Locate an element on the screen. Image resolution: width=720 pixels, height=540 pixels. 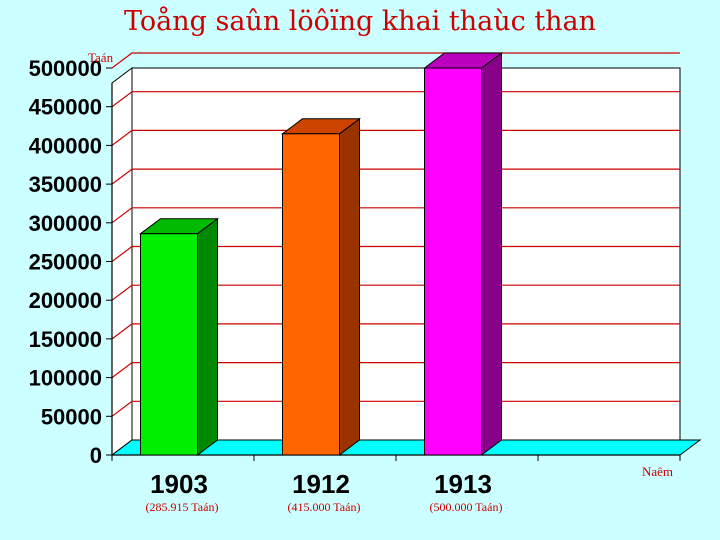
x-tick-label: 1913 is located at coordinates (463, 484).